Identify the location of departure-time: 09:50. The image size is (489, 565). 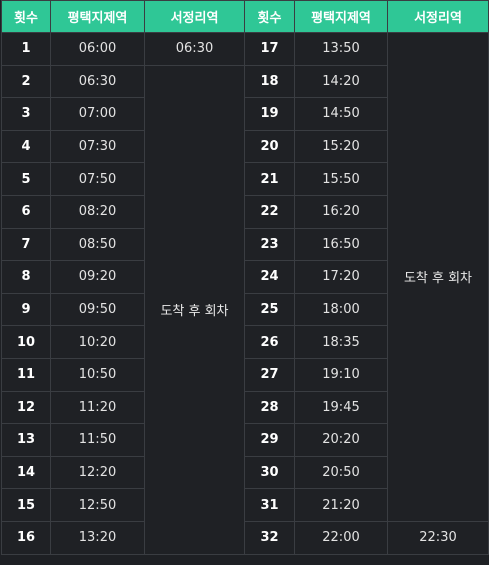
(97, 309).